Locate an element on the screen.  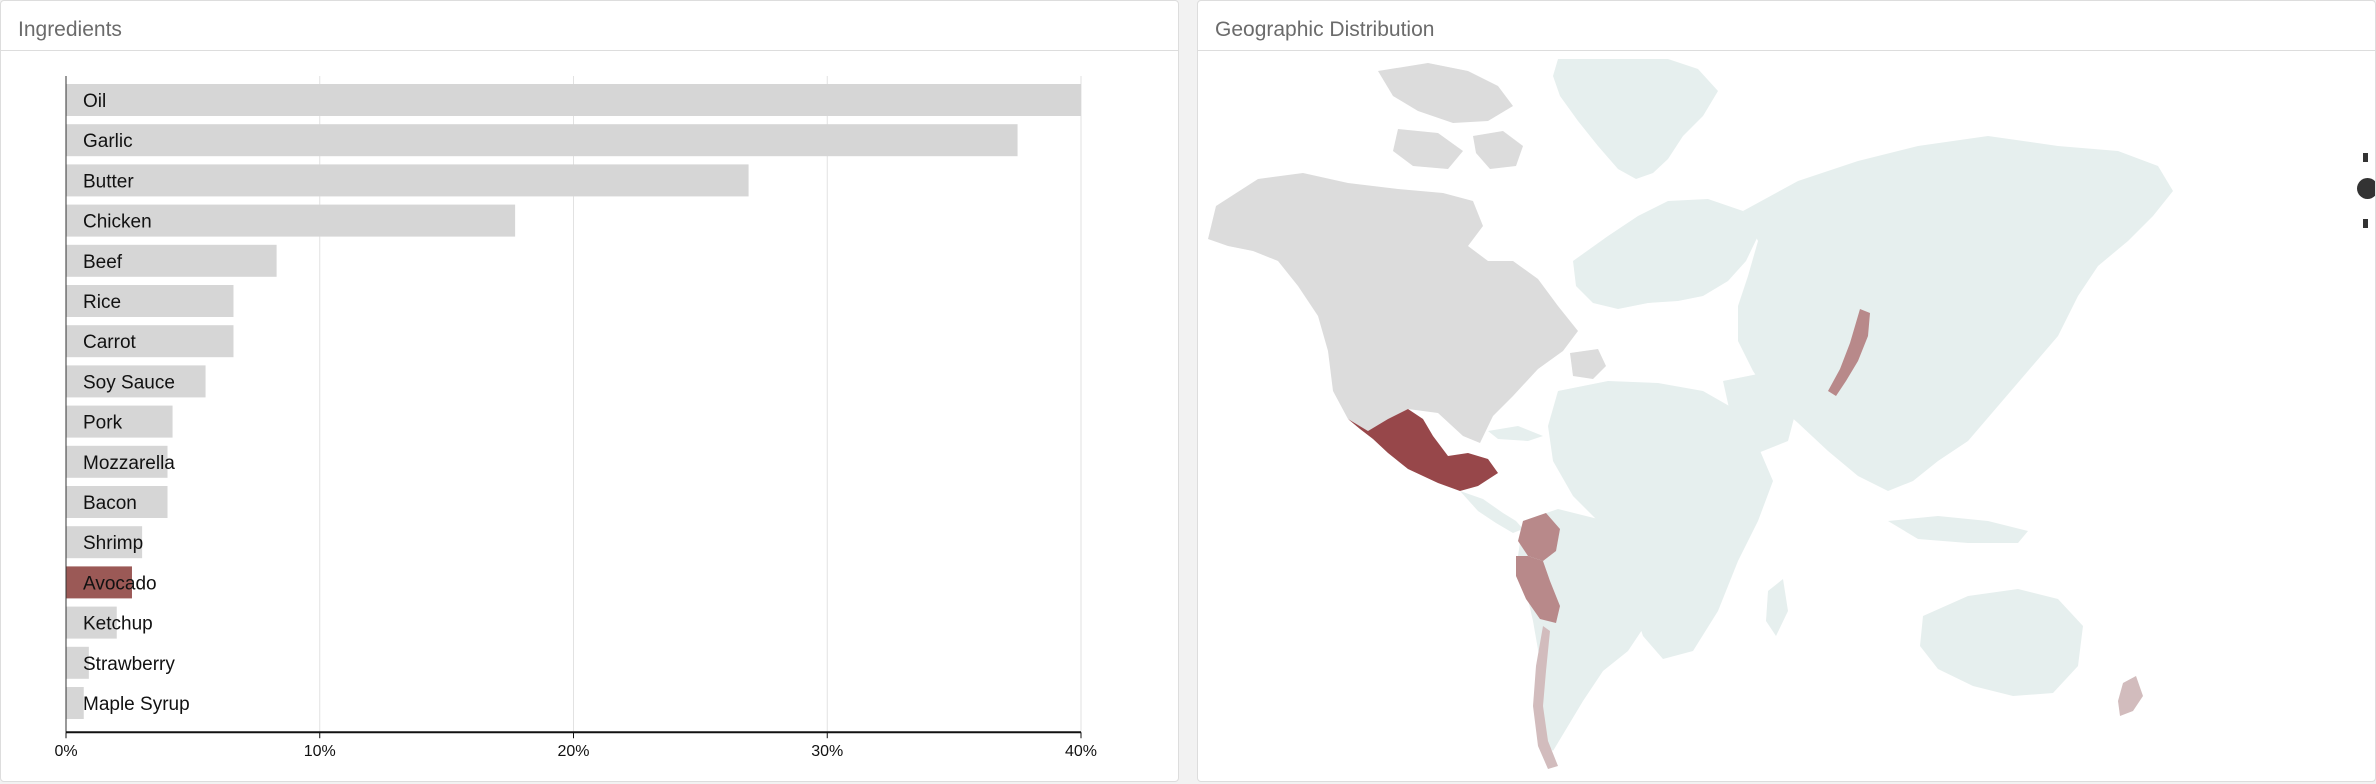
australia is located at coordinates (2001, 642).